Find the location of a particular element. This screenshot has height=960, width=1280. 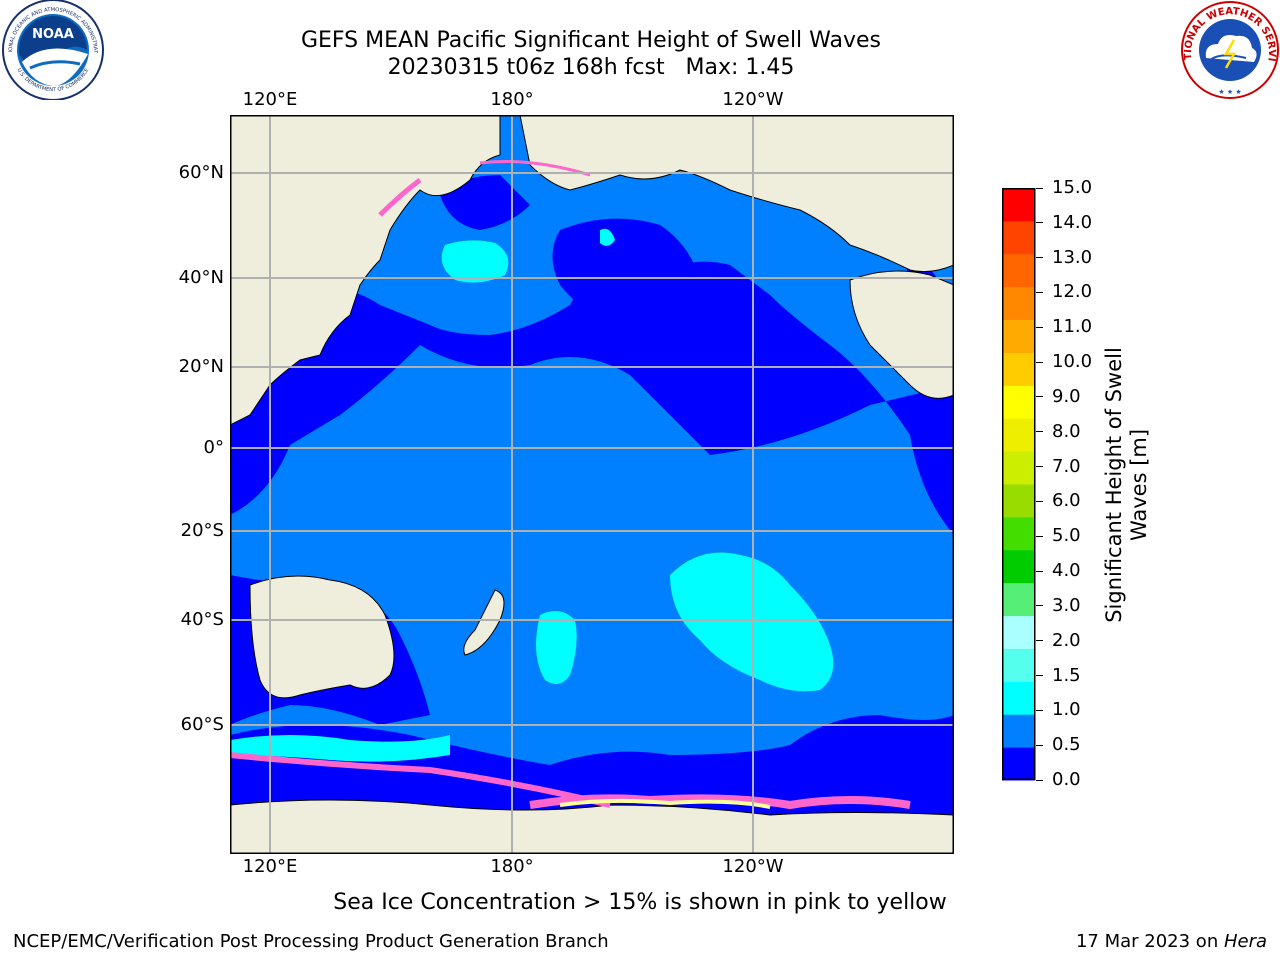

bottom-lon-tick: 180° is located at coordinates (512, 866).